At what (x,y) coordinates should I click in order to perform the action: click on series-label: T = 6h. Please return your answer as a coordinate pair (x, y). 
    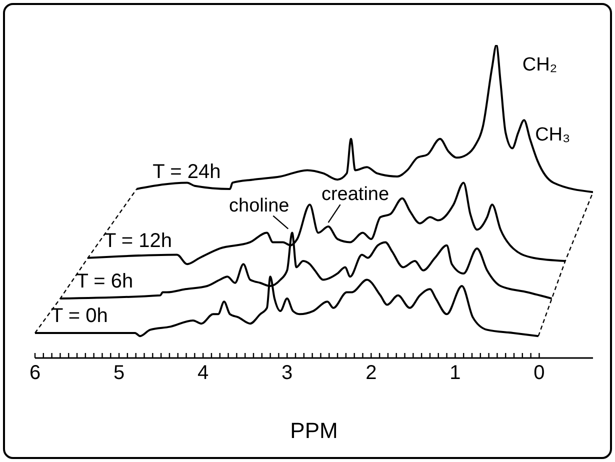
    Looking at the image, I should click on (105, 281).